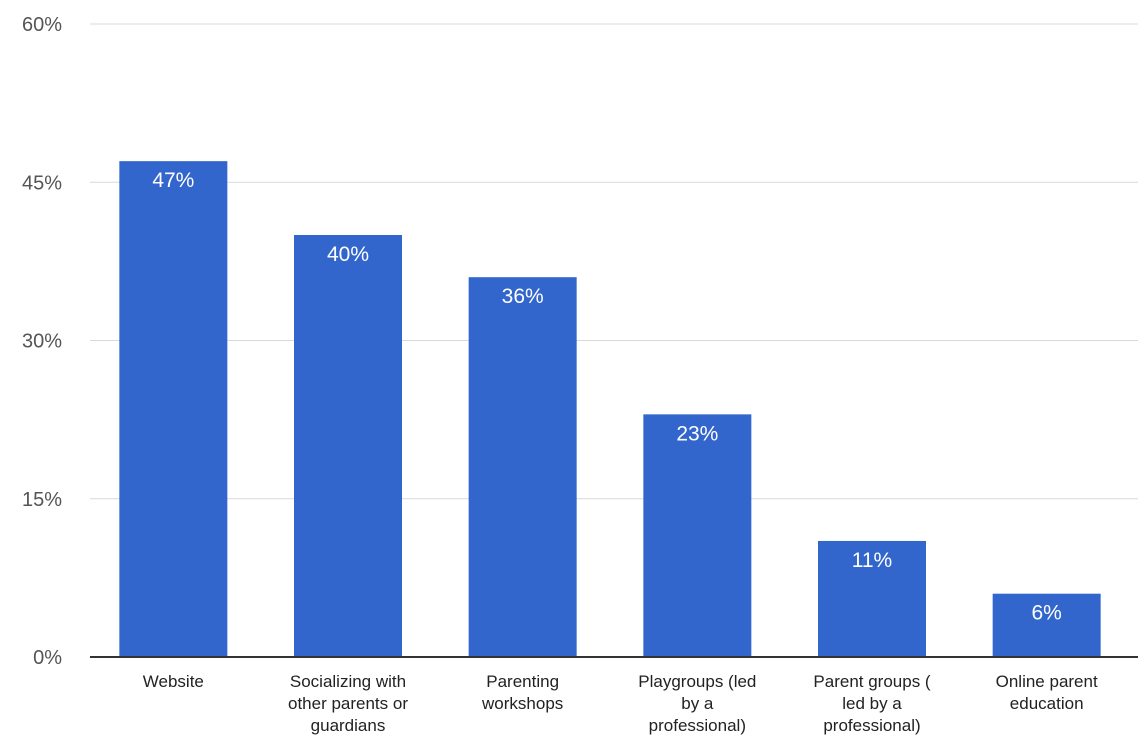 Image resolution: width=1141 pixels, height=742 pixels. Describe the element at coordinates (1047, 703) in the screenshot. I see `category-label: education` at that location.